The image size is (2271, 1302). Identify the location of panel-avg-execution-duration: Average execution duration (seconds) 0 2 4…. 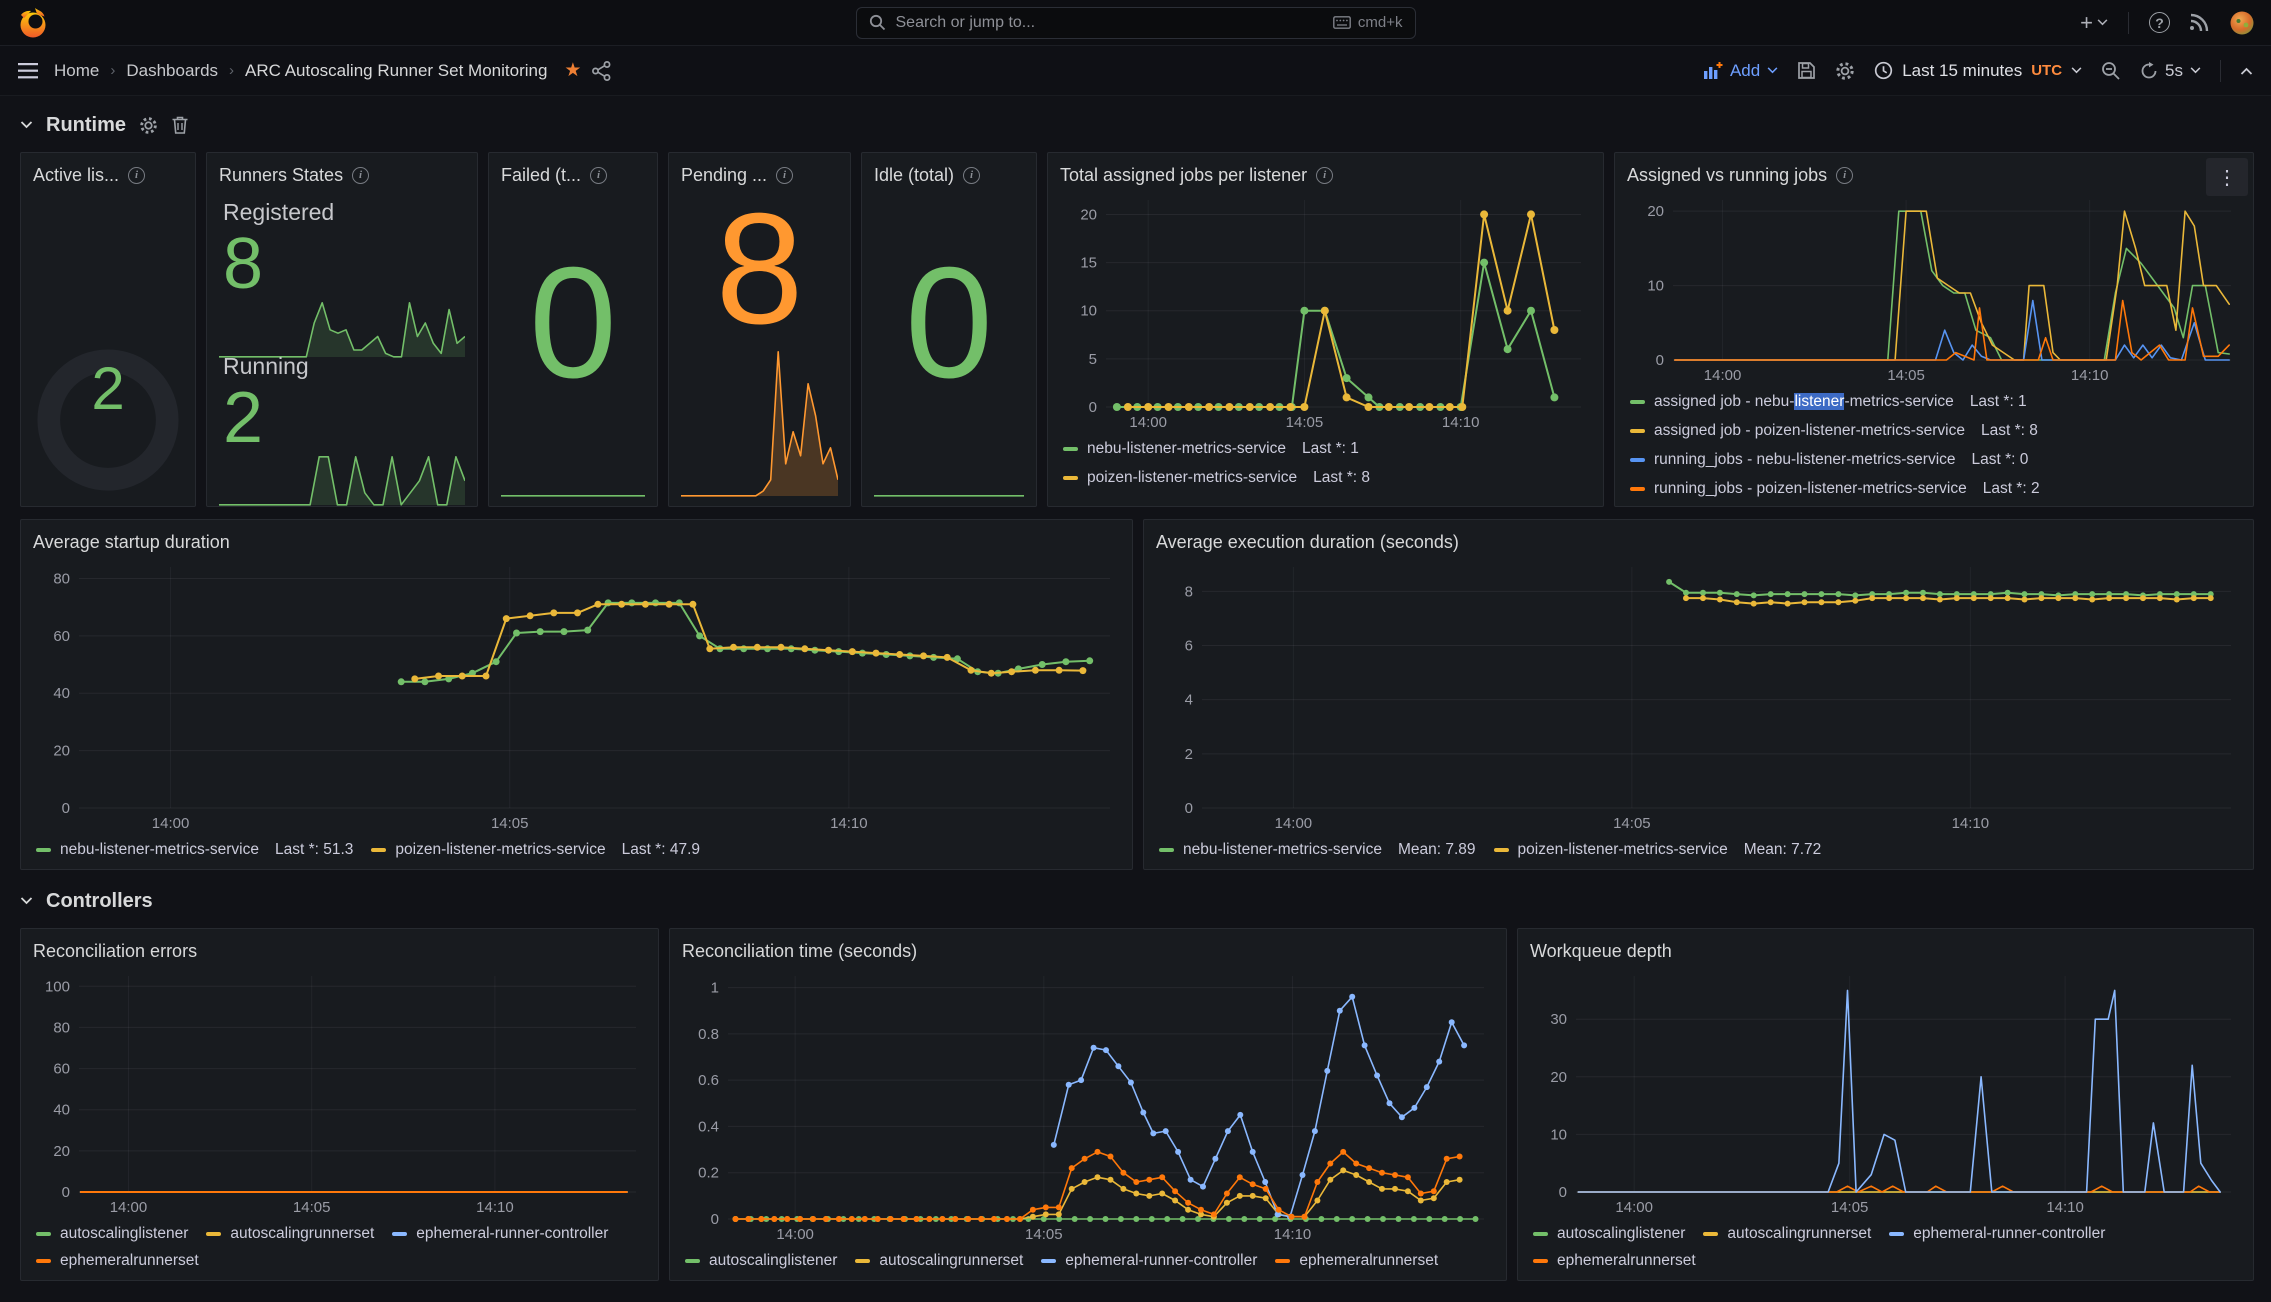
(1698, 694).